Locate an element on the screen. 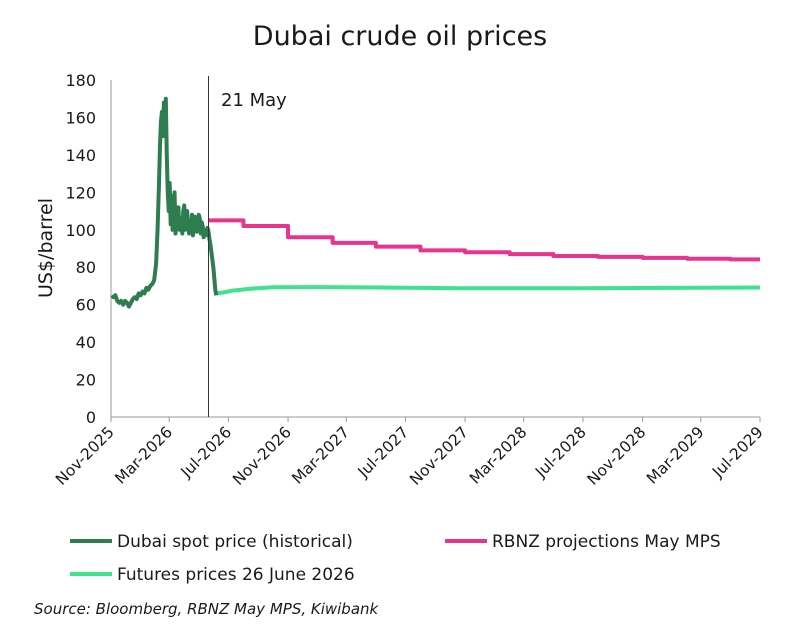  x-tick-label: Jul-2028 is located at coordinates (560, 452).